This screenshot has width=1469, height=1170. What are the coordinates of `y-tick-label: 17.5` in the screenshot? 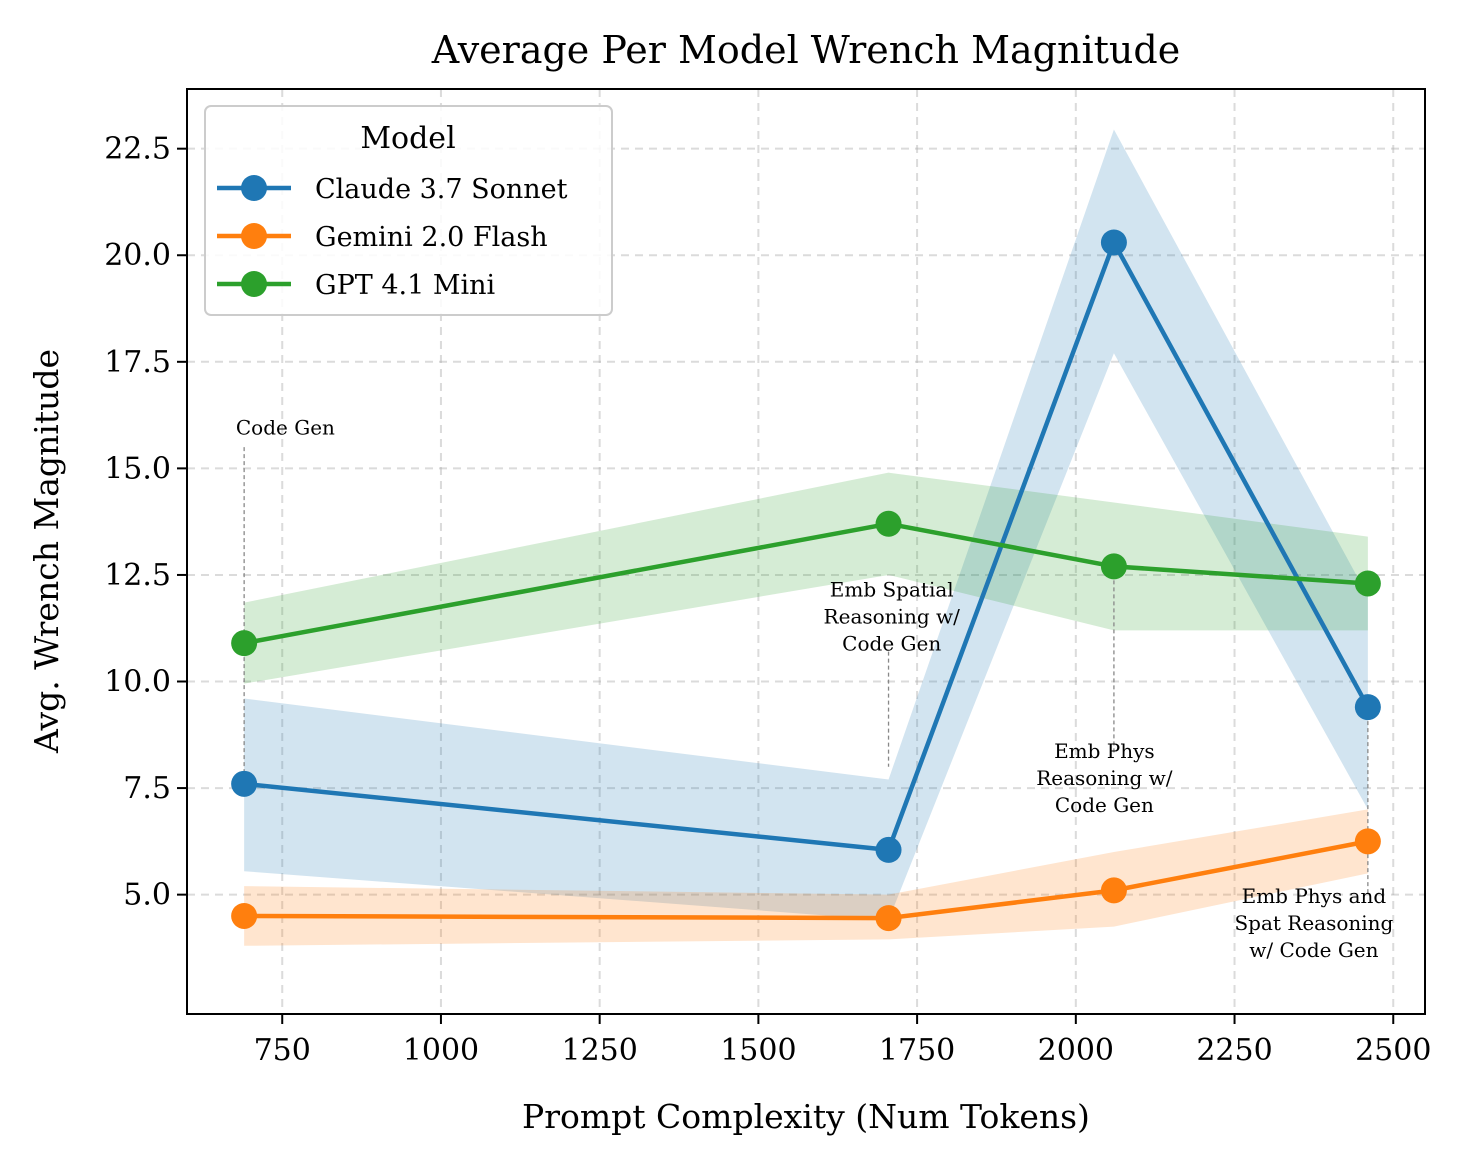 It's located at (137, 362).